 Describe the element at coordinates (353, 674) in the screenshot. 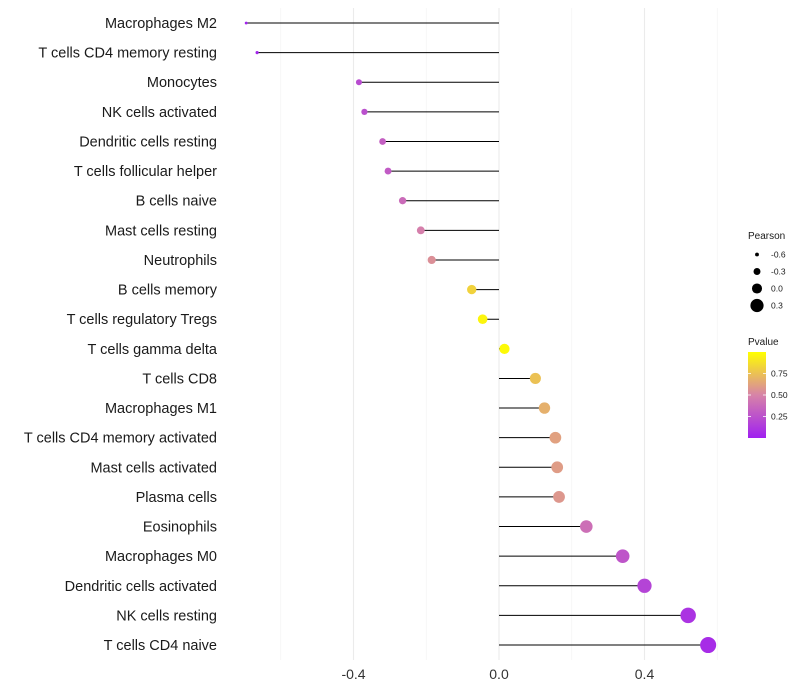

I see `x-tick-label: -0.4` at that location.